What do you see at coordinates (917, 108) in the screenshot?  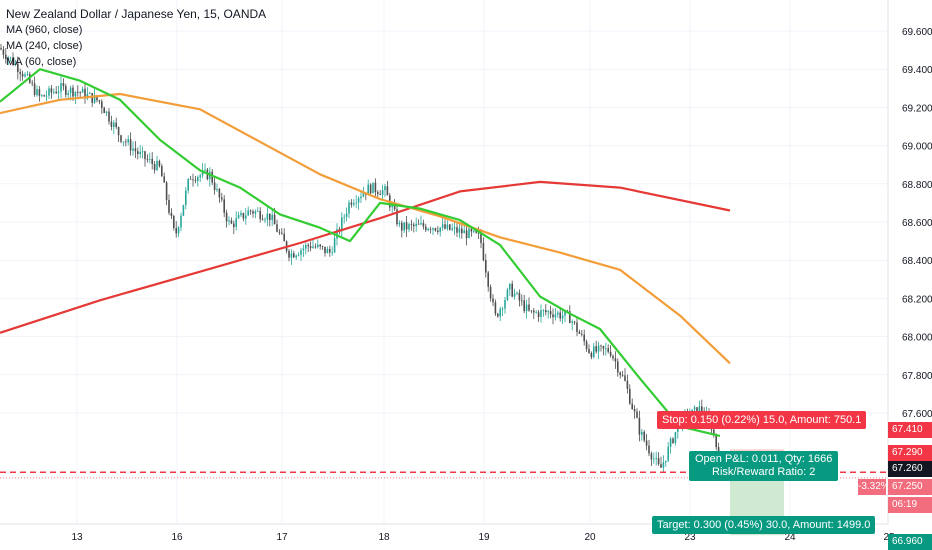 I see `y-tick-label: 69.200` at bounding box center [917, 108].